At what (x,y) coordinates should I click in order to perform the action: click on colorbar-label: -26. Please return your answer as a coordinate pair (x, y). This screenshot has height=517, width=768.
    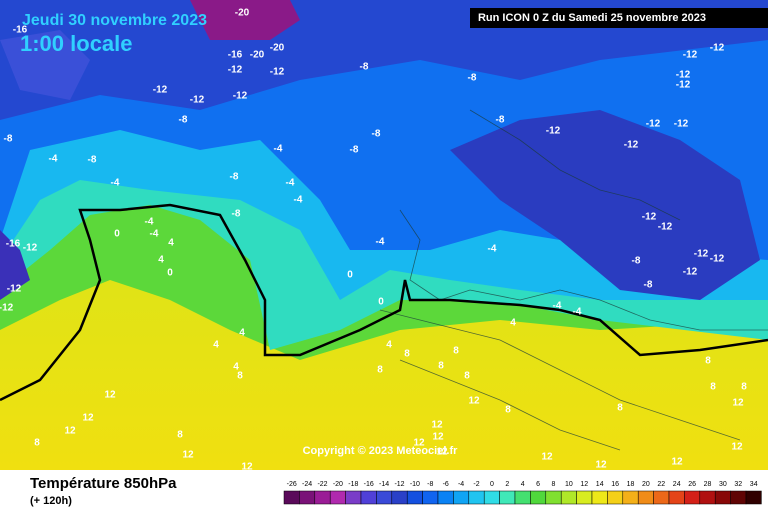
    Looking at the image, I should click on (292, 484).